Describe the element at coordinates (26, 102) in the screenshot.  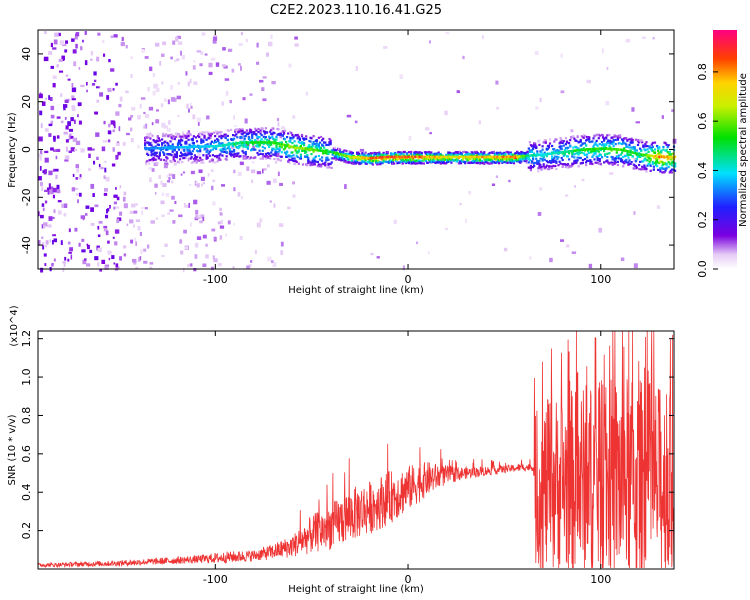
I see `y-tick-label: 20` at that location.